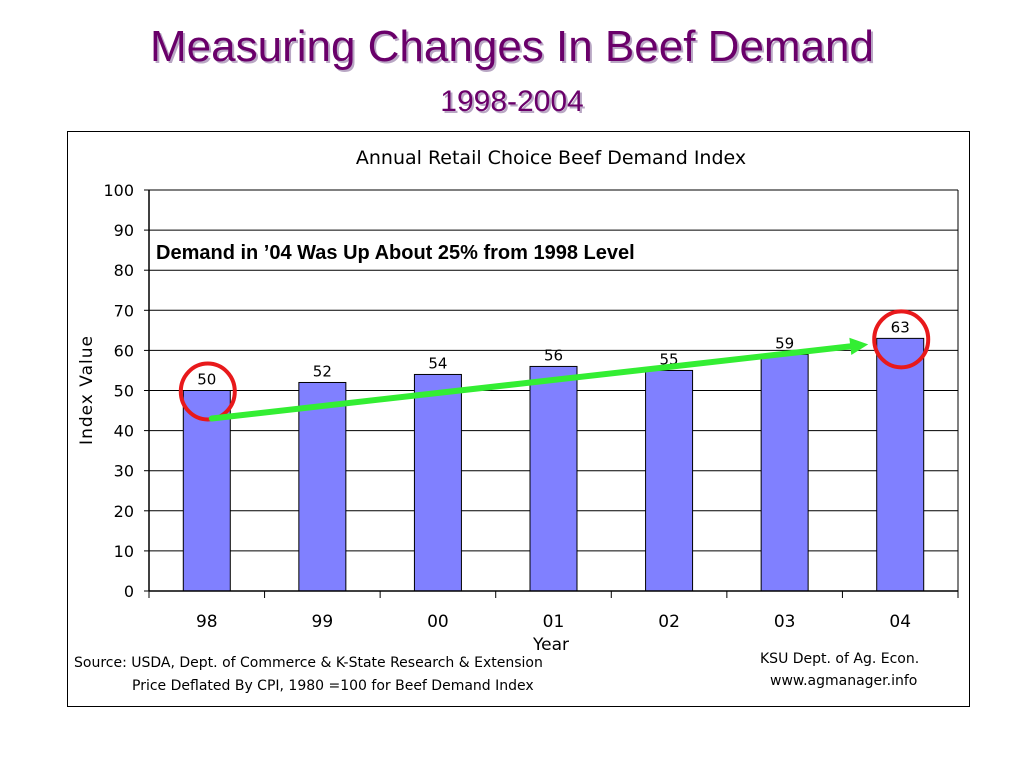  Describe the element at coordinates (129, 591) in the screenshot. I see `y-tick-label: 0` at that location.